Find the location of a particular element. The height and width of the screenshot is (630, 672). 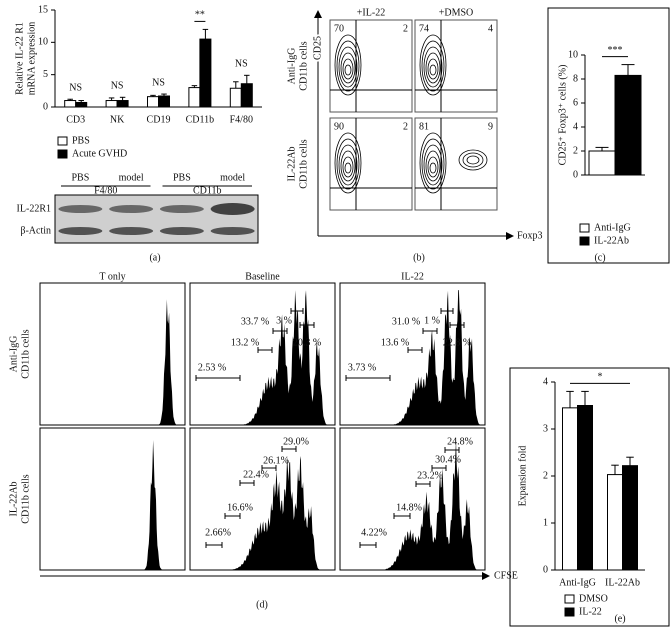

x-tick-label: CD3 is located at coordinates (75, 119).